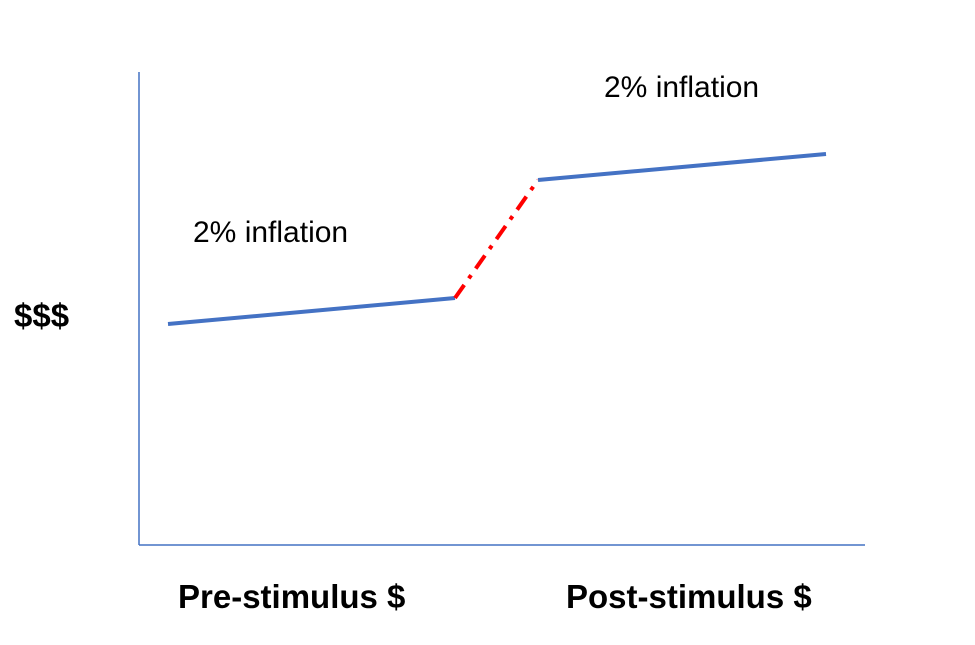 This screenshot has height=645, width=975. I want to click on pre-stimulus-line, so click(311, 311).